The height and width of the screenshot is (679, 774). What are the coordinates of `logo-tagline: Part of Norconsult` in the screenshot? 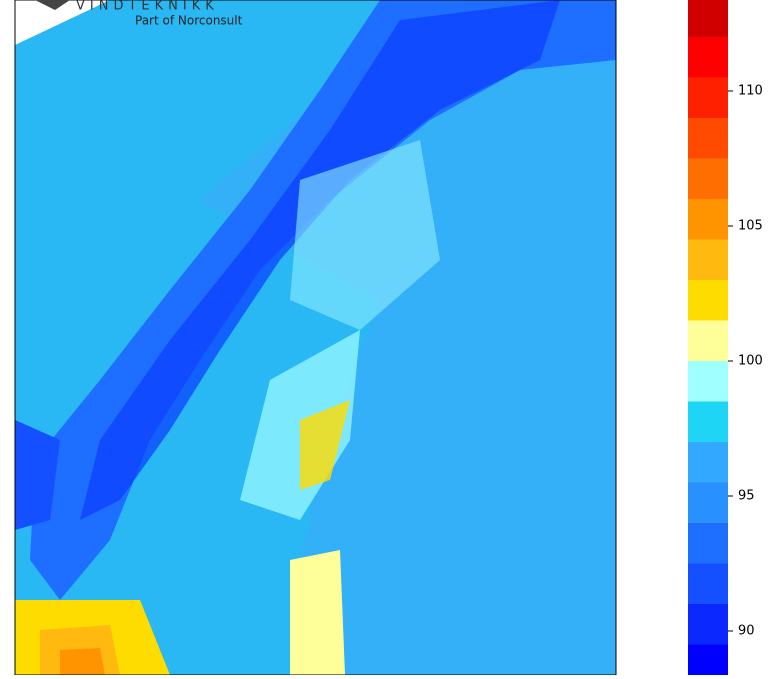 It's located at (189, 21).